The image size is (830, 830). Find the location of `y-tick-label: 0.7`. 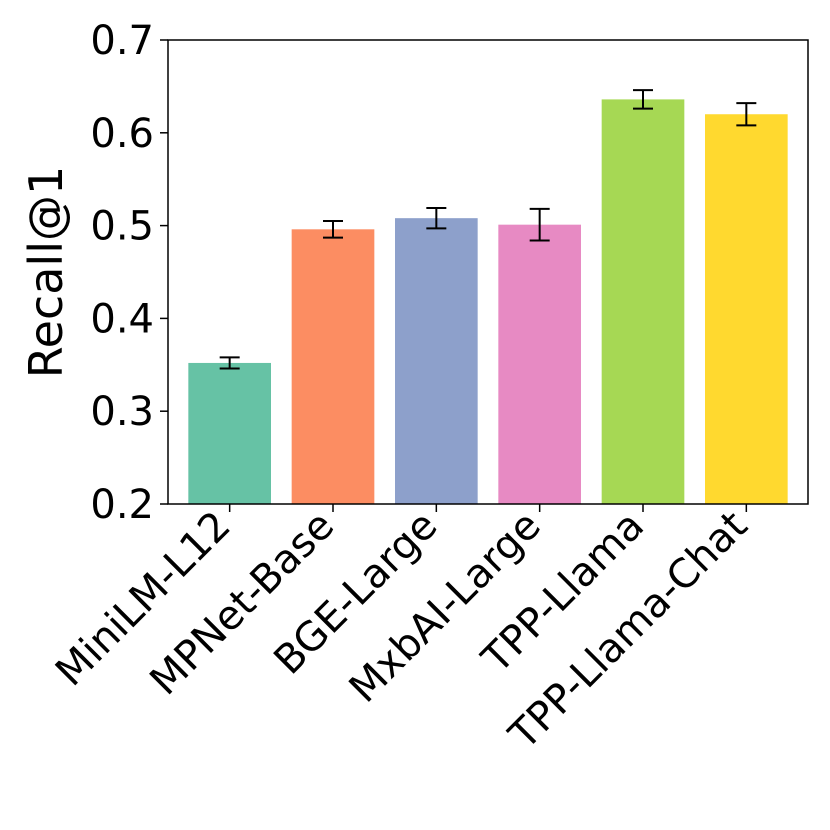

y-tick-label: 0.7 is located at coordinates (122, 41).